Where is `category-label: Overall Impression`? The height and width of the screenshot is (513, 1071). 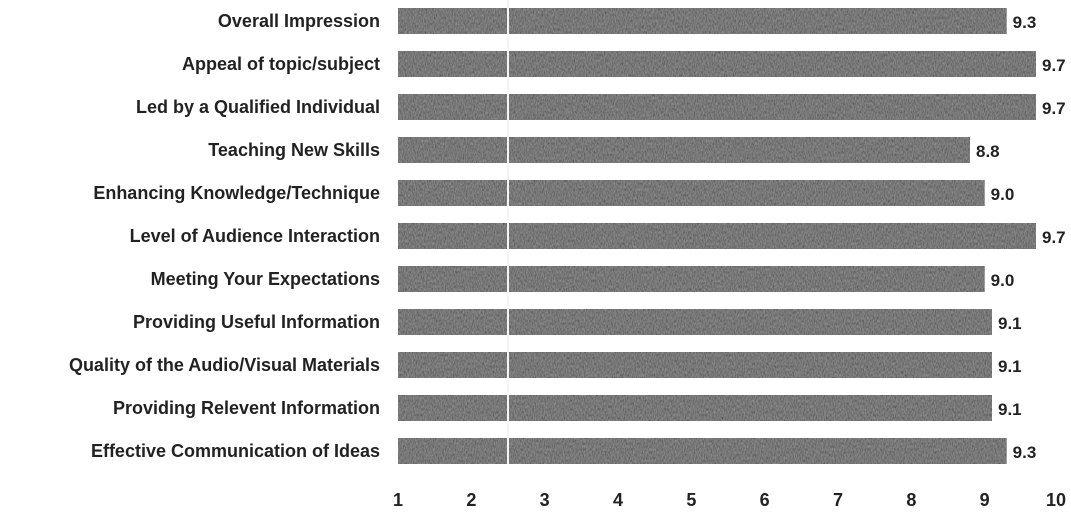
category-label: Overall Impression is located at coordinates (299, 21).